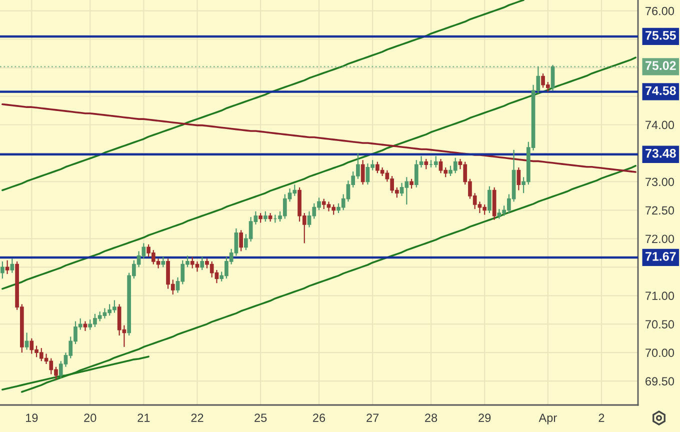 The height and width of the screenshot is (432, 680). Describe the element at coordinates (661, 35) in the screenshot. I see `ref-line-label: 75.55` at that location.